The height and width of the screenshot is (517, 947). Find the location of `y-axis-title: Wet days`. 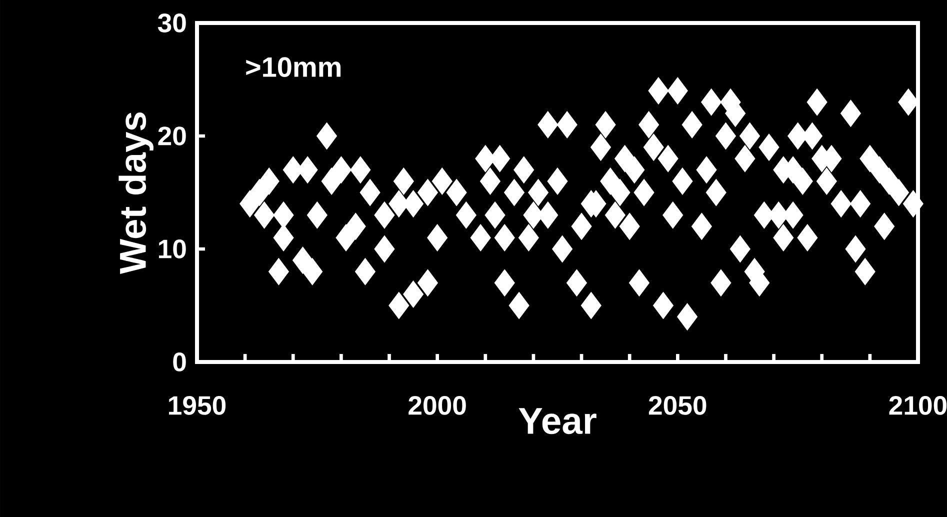

y-axis-title: Wet days is located at coordinates (136, 193).